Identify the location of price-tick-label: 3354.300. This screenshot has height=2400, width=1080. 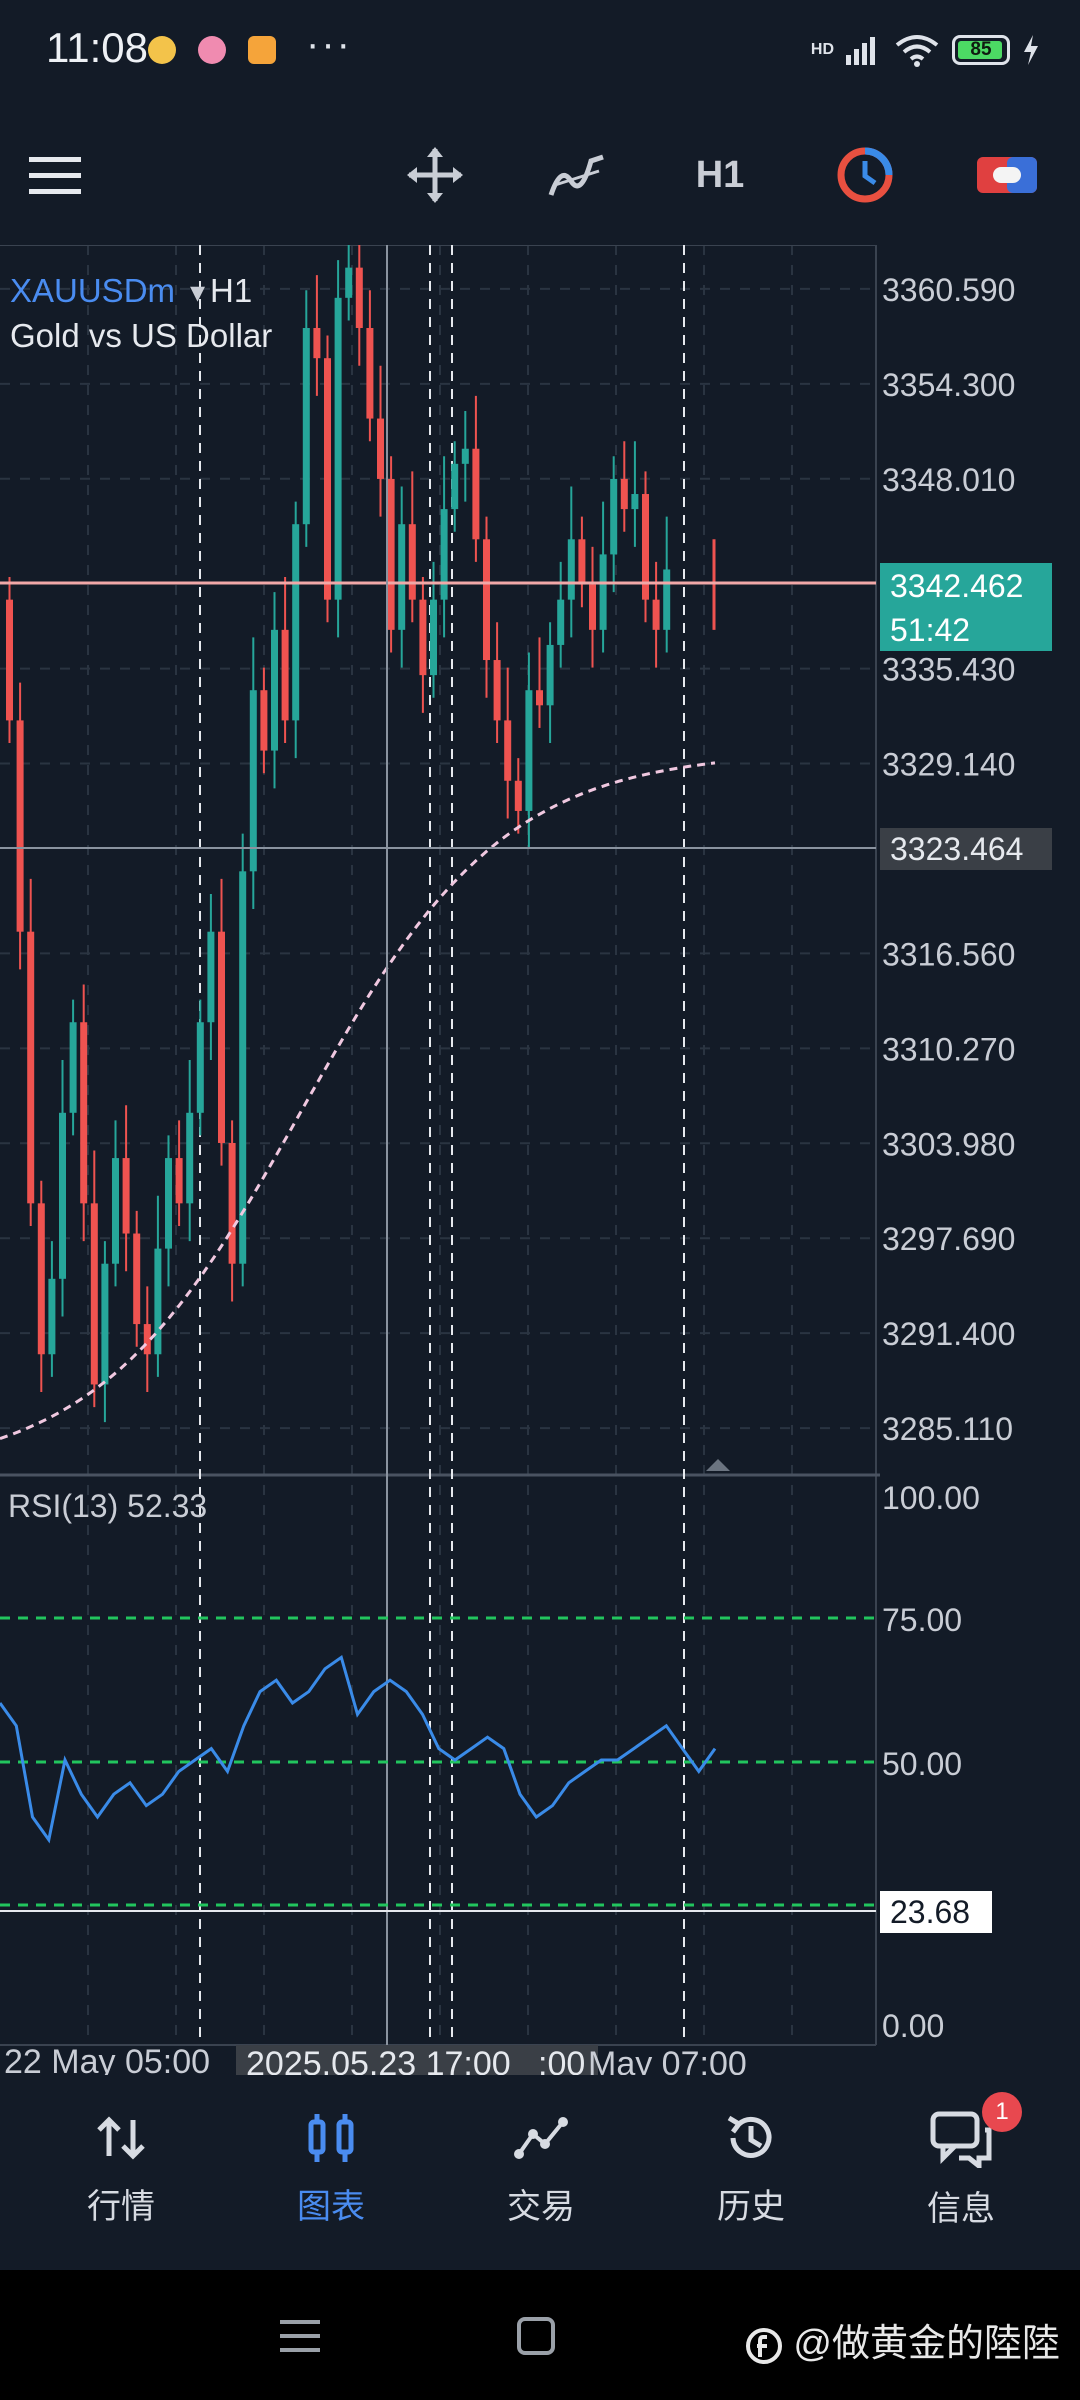
(948, 385).